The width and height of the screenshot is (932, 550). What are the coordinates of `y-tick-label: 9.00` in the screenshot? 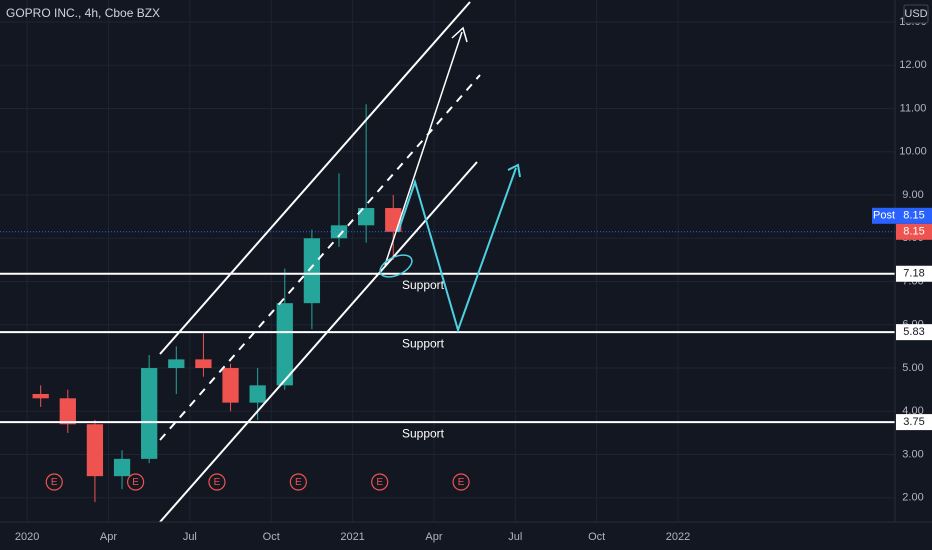 It's located at (912, 195).